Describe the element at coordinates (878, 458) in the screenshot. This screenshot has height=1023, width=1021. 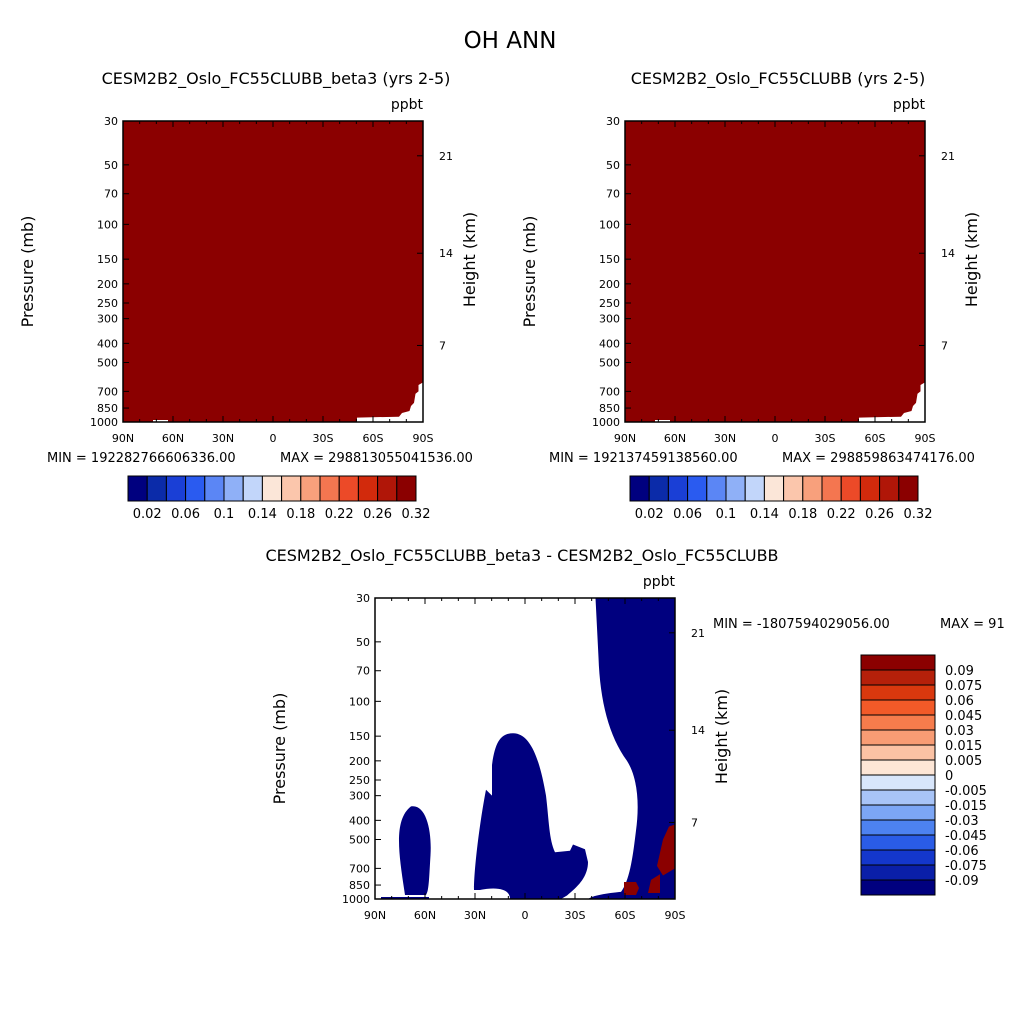
I see `panel1-max-label: MAX = 298859863474176.00` at that location.